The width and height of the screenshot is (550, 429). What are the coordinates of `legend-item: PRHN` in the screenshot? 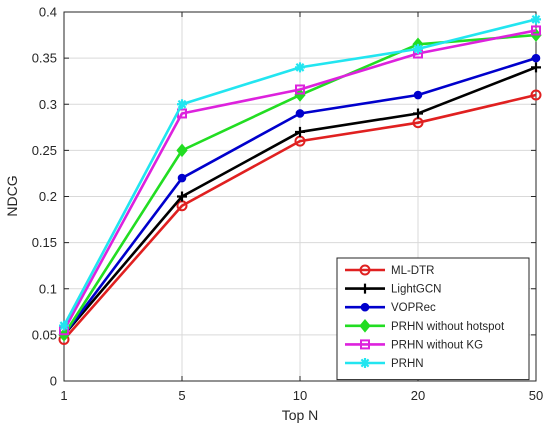 It's located at (384, 364).